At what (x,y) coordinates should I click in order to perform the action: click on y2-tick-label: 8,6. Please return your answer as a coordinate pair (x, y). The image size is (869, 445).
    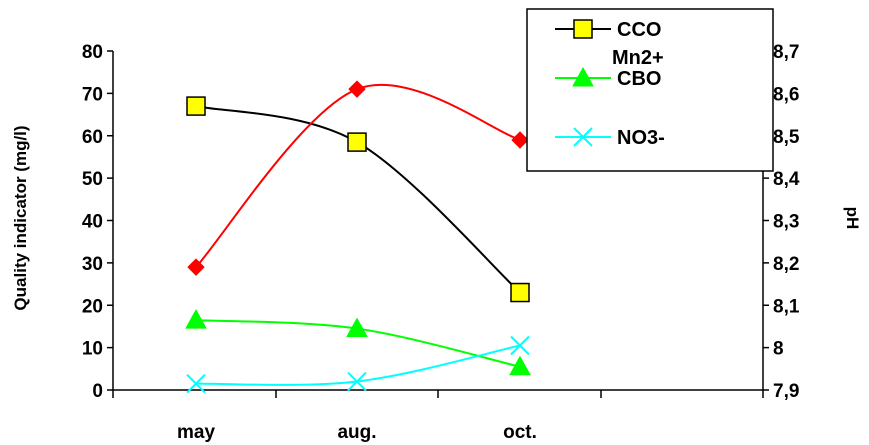
    Looking at the image, I should click on (786, 94).